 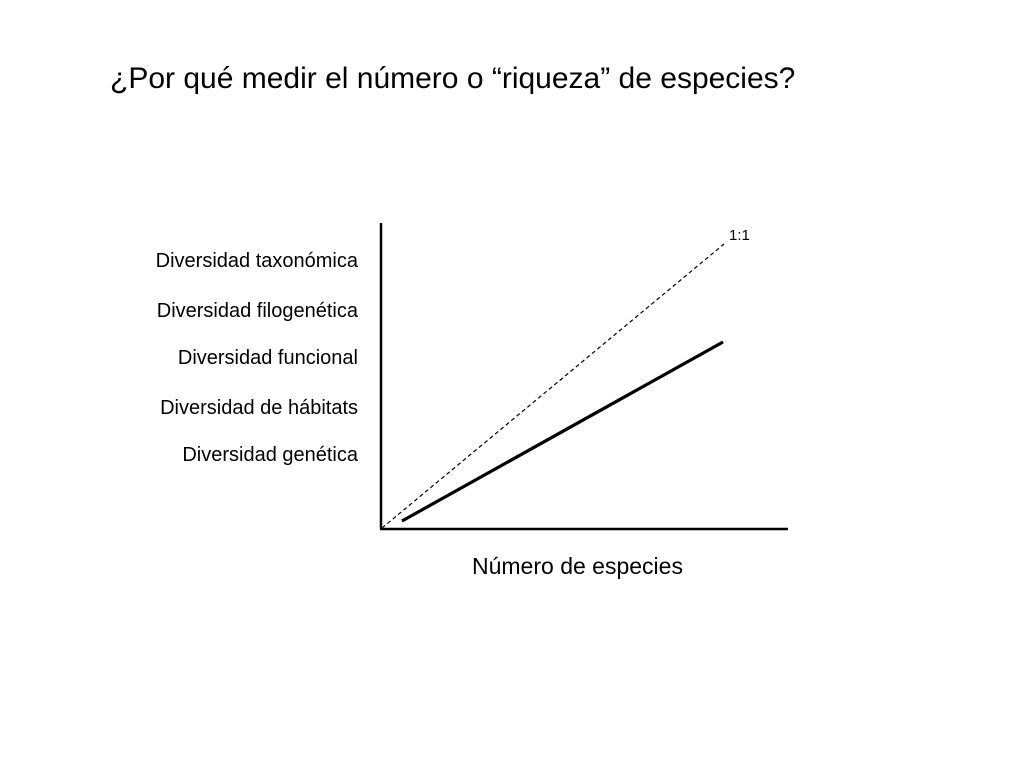 I want to click on relationship-line, so click(x=562, y=431).